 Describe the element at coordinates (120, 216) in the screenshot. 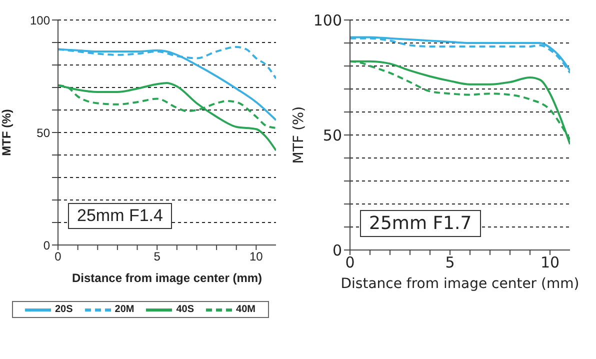

I see `annotation: 25mm F1.4` at that location.